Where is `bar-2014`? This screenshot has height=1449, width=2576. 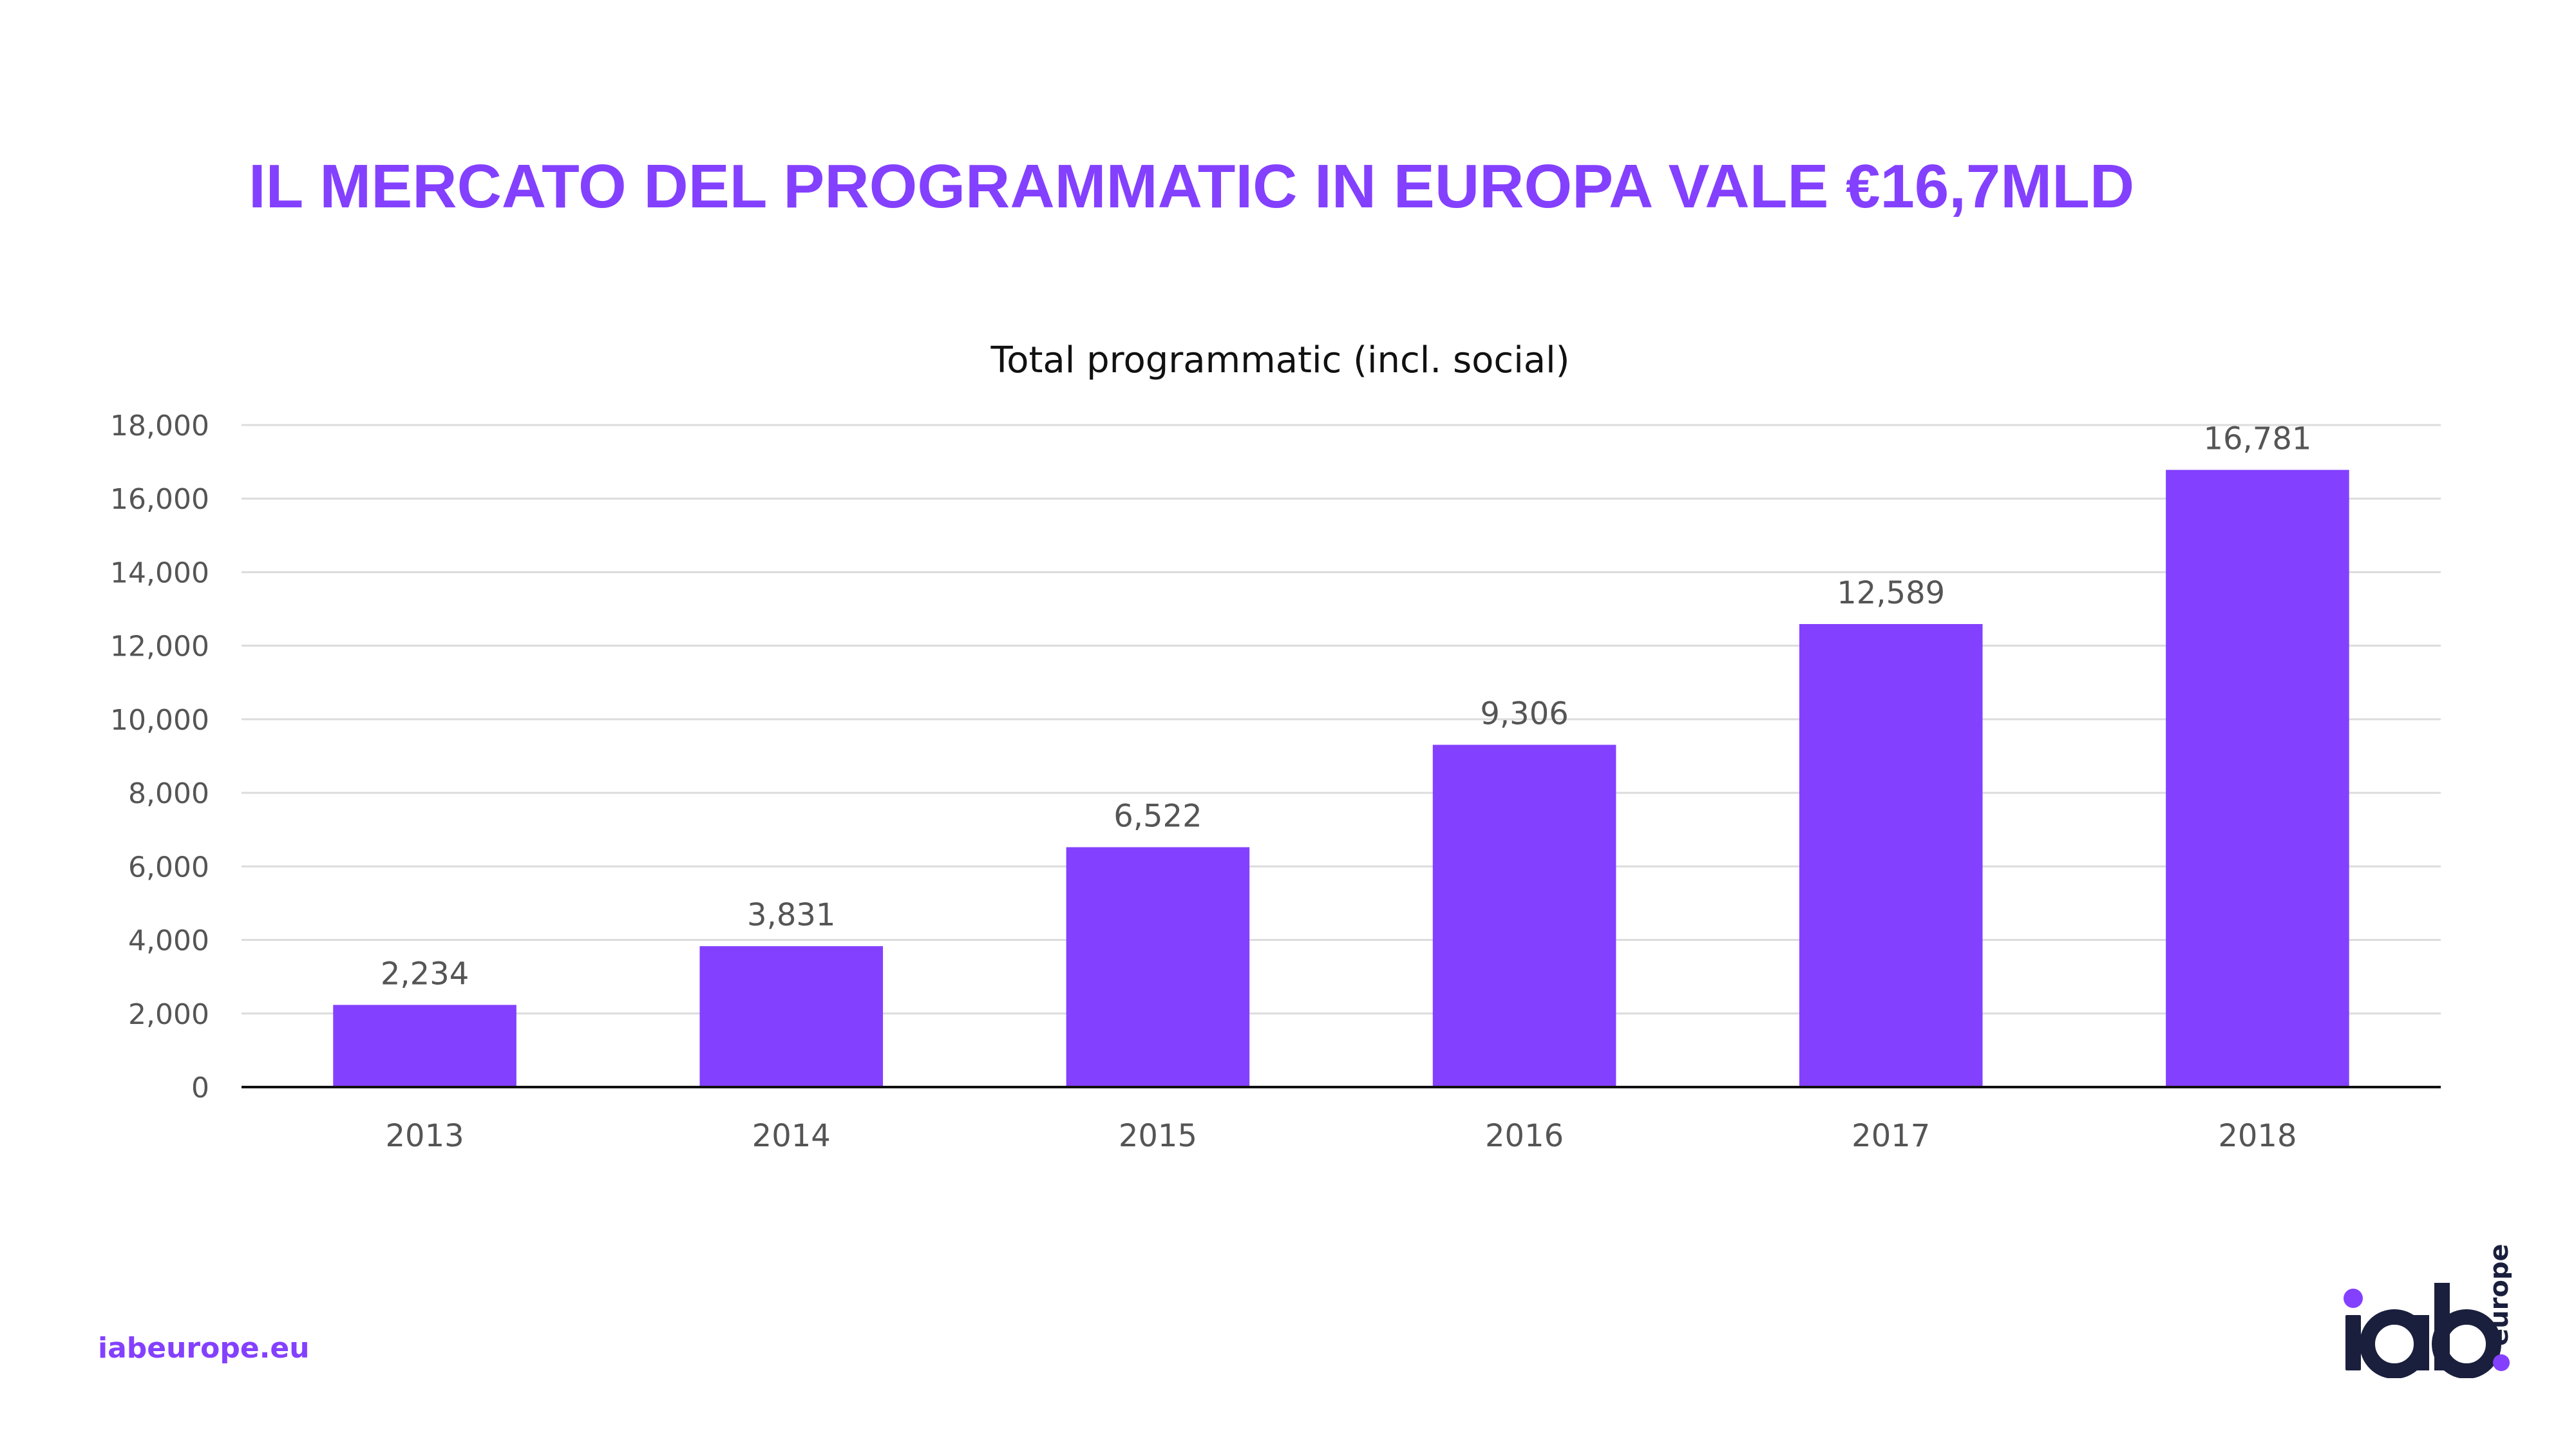 bar-2014 is located at coordinates (791, 1016).